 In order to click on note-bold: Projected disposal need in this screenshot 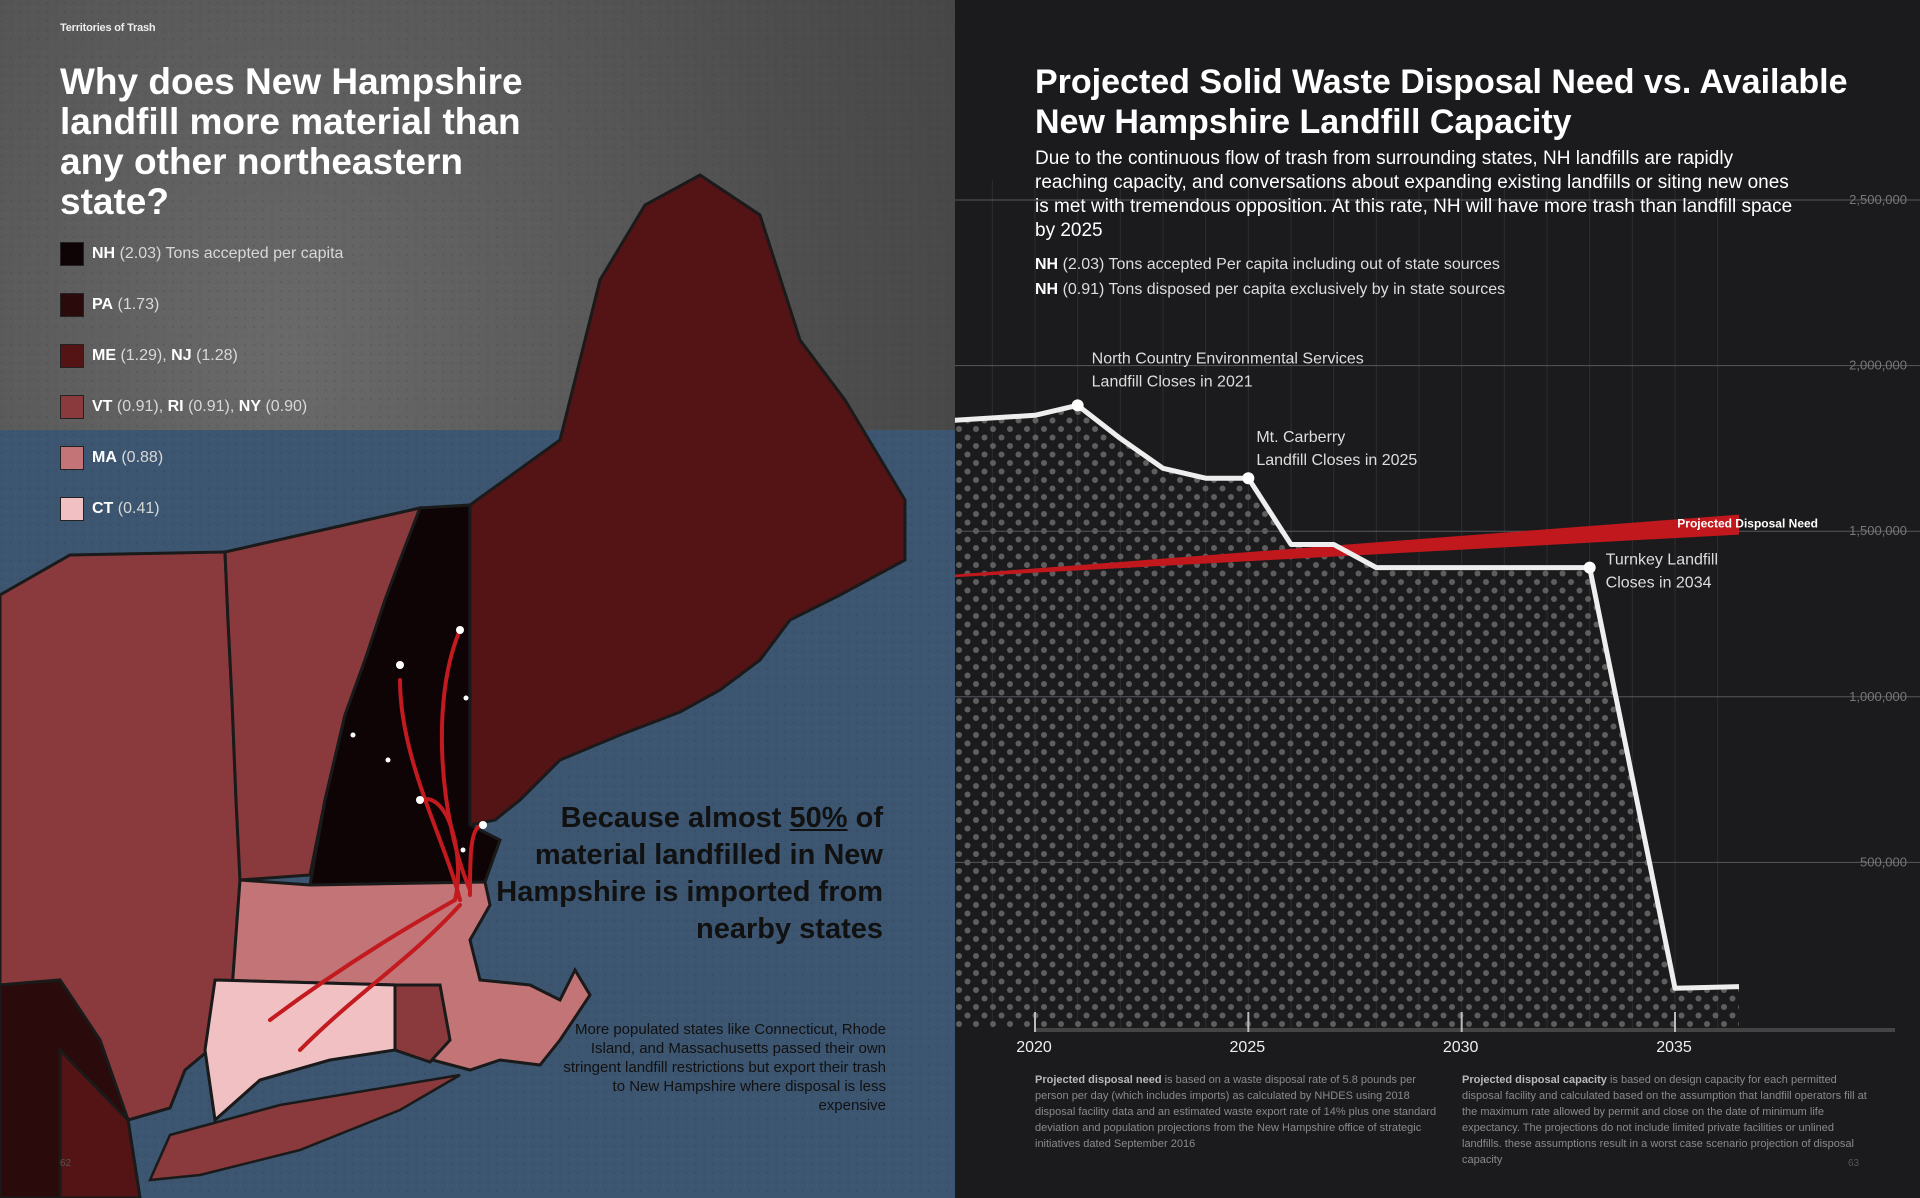, I will do `click(1098, 1080)`.